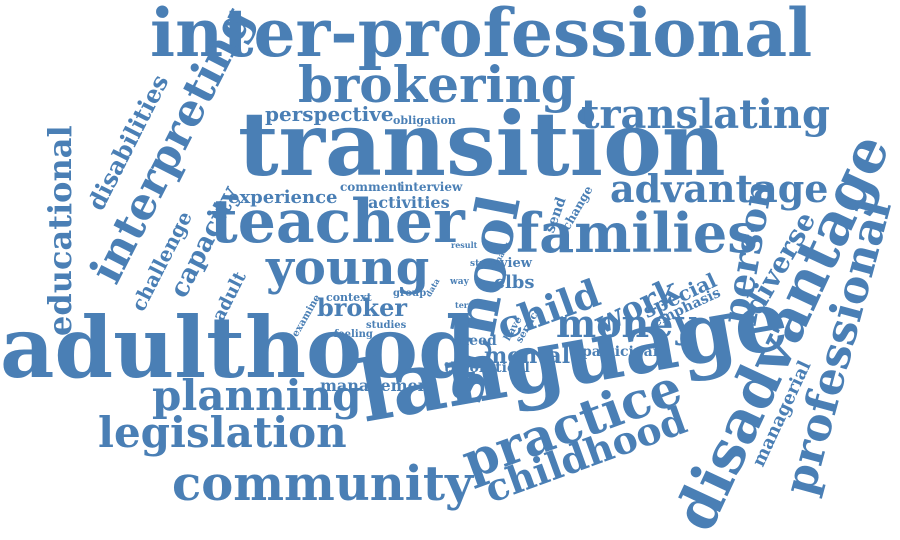 The image size is (900, 540). What do you see at coordinates (410, 293) in the screenshot?
I see `word-group: group` at bounding box center [410, 293].